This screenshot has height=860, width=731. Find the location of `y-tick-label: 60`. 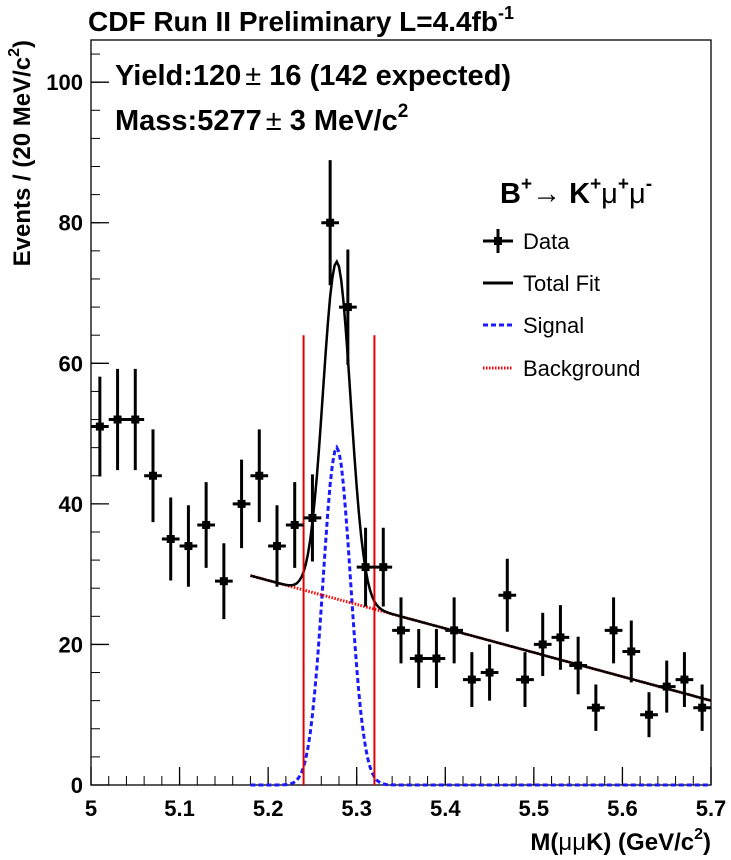

y-tick-label: 60 is located at coordinates (71, 363).